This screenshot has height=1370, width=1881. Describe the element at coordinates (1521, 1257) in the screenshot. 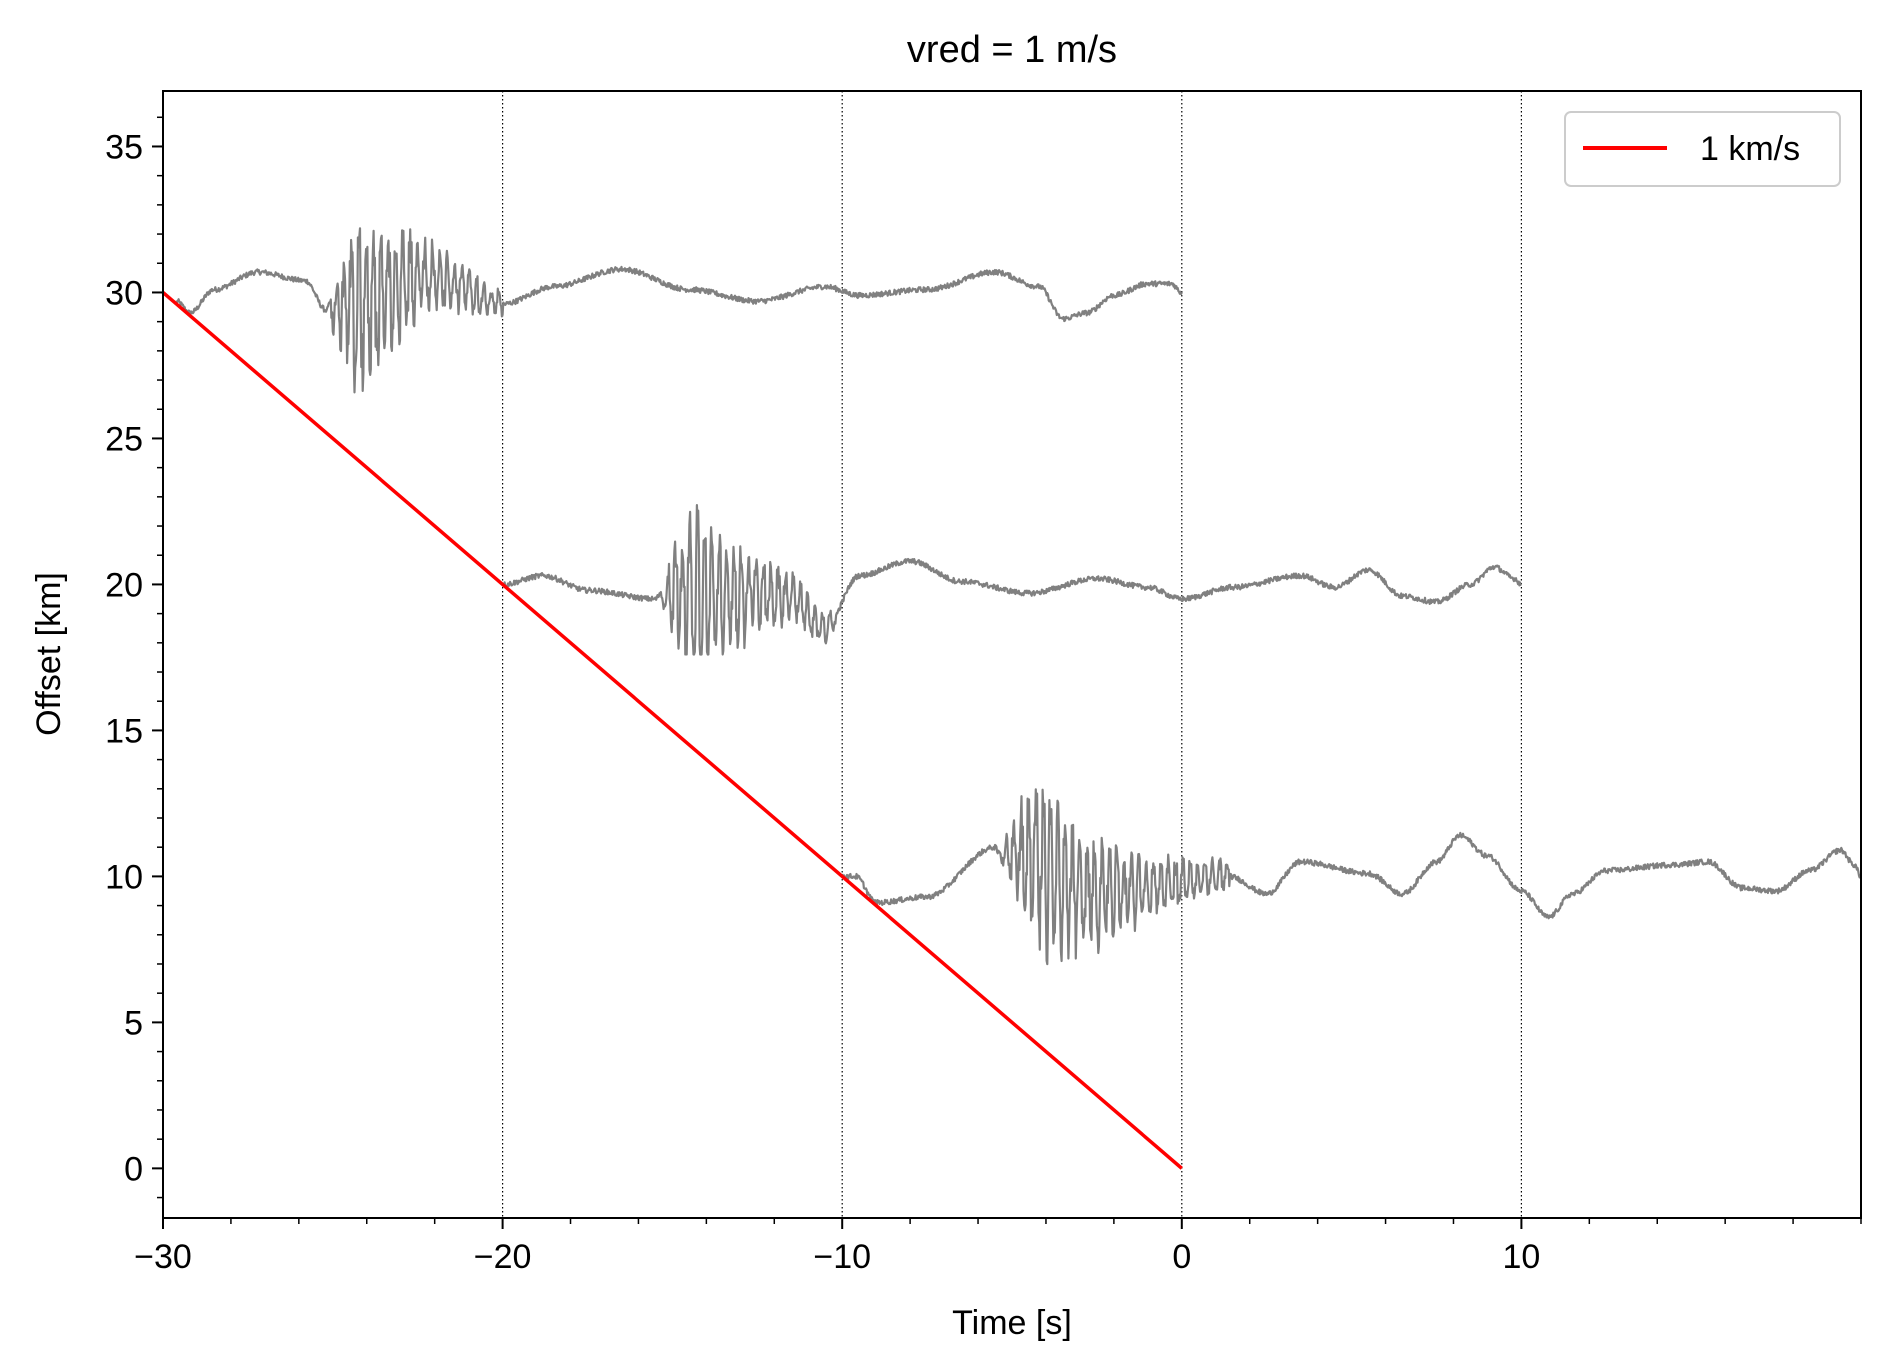

I see `x-tick-label: 10` at that location.